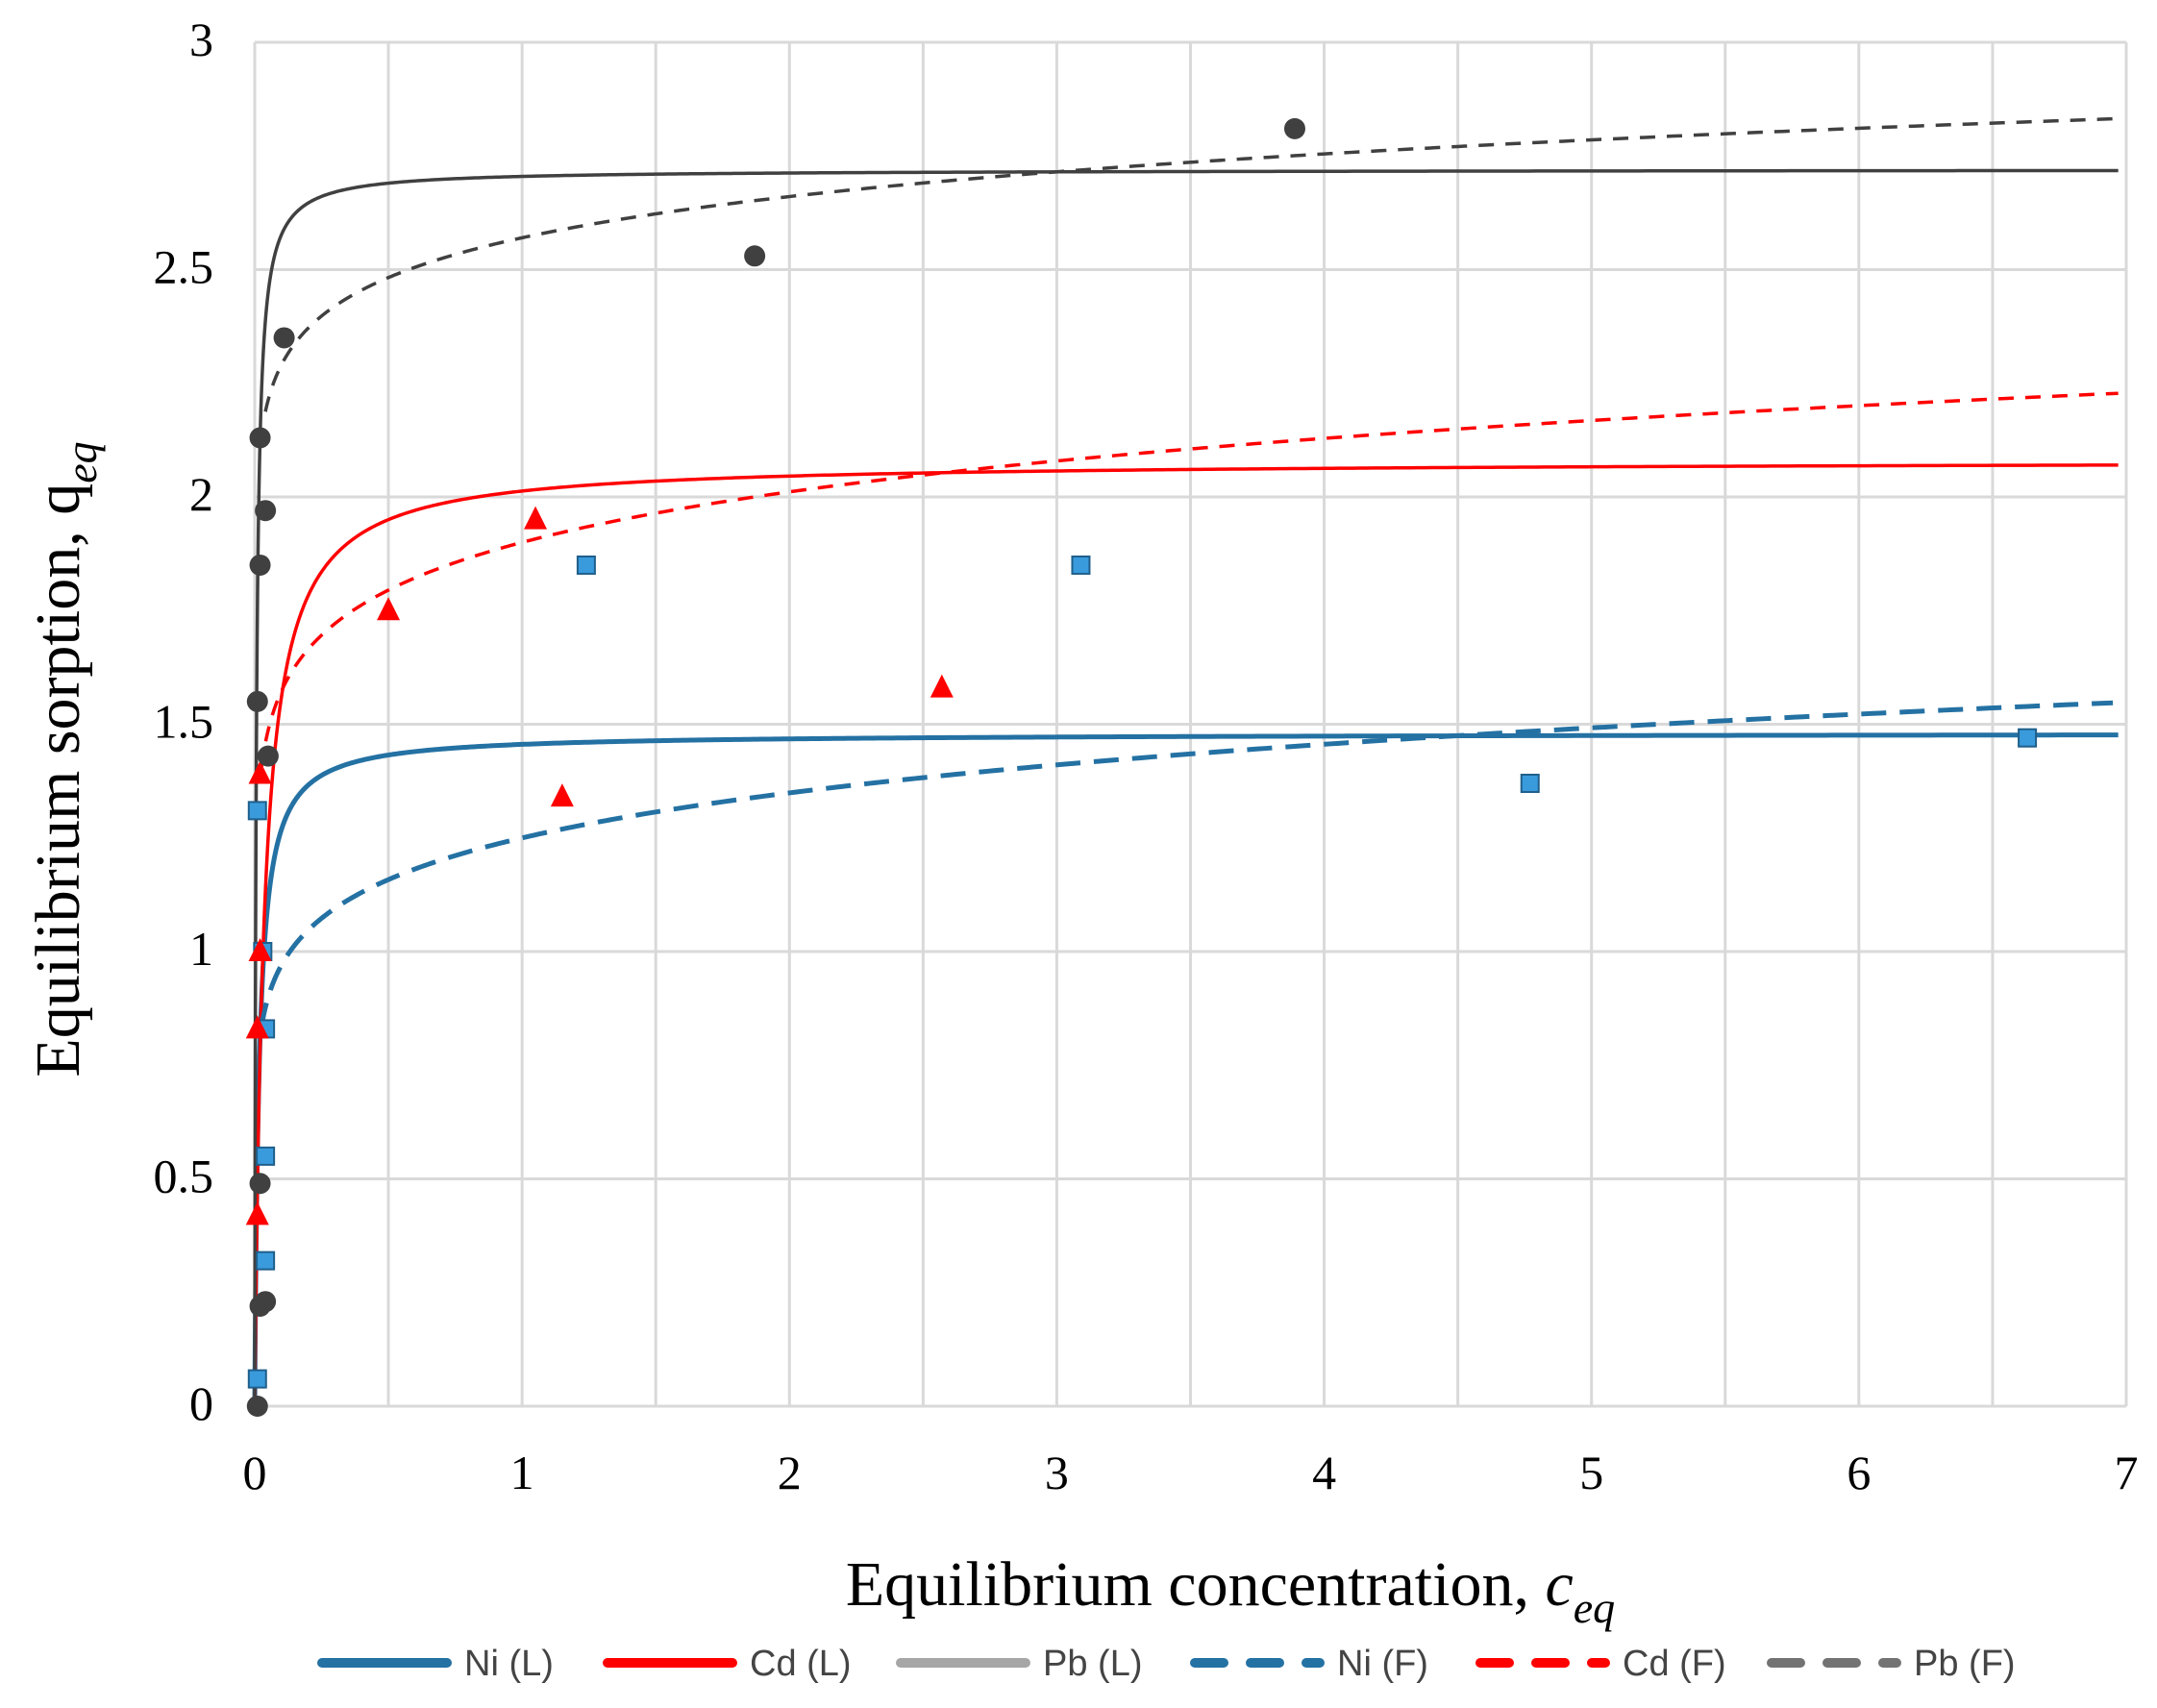 This screenshot has height=1708, width=2157. Describe the element at coordinates (1859, 1473) in the screenshot. I see `x-tick-label-6: 6` at that location.